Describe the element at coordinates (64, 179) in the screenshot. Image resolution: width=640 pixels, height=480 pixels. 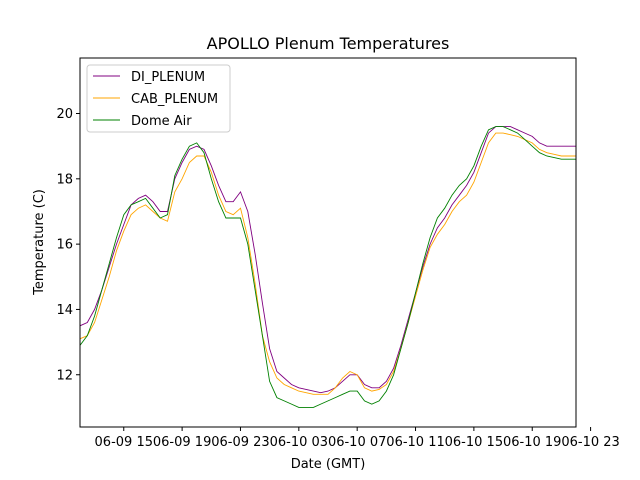
I see `y-tick-label: 18` at that location.